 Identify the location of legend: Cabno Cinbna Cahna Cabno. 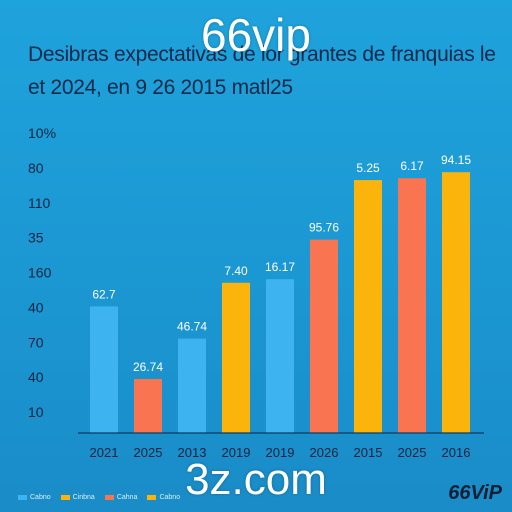
(99, 497).